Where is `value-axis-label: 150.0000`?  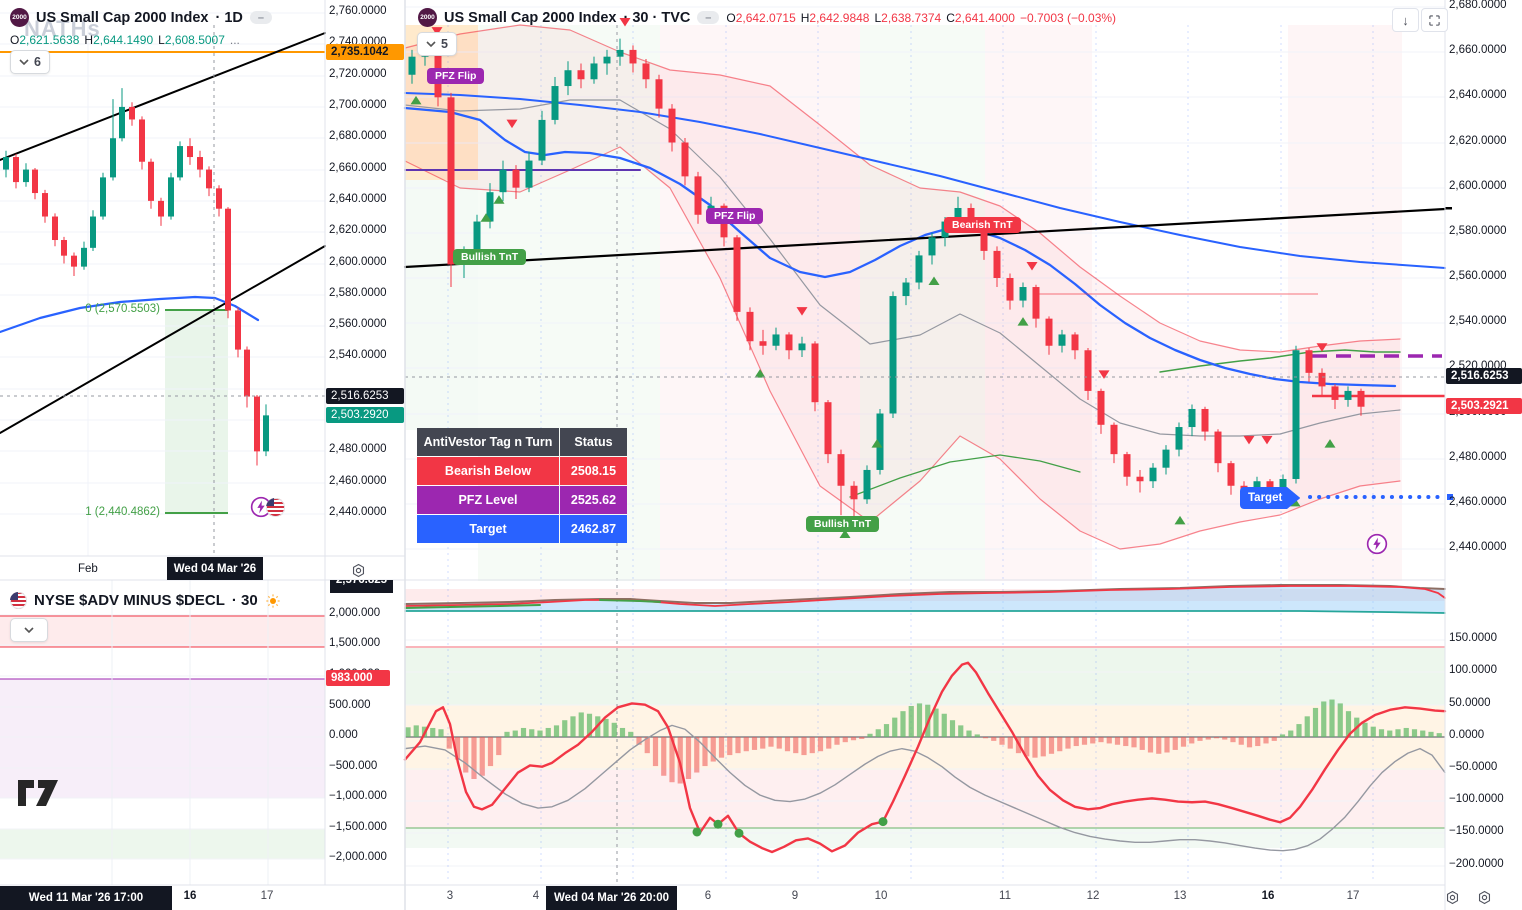 value-axis-label: 150.0000 is located at coordinates (1473, 638).